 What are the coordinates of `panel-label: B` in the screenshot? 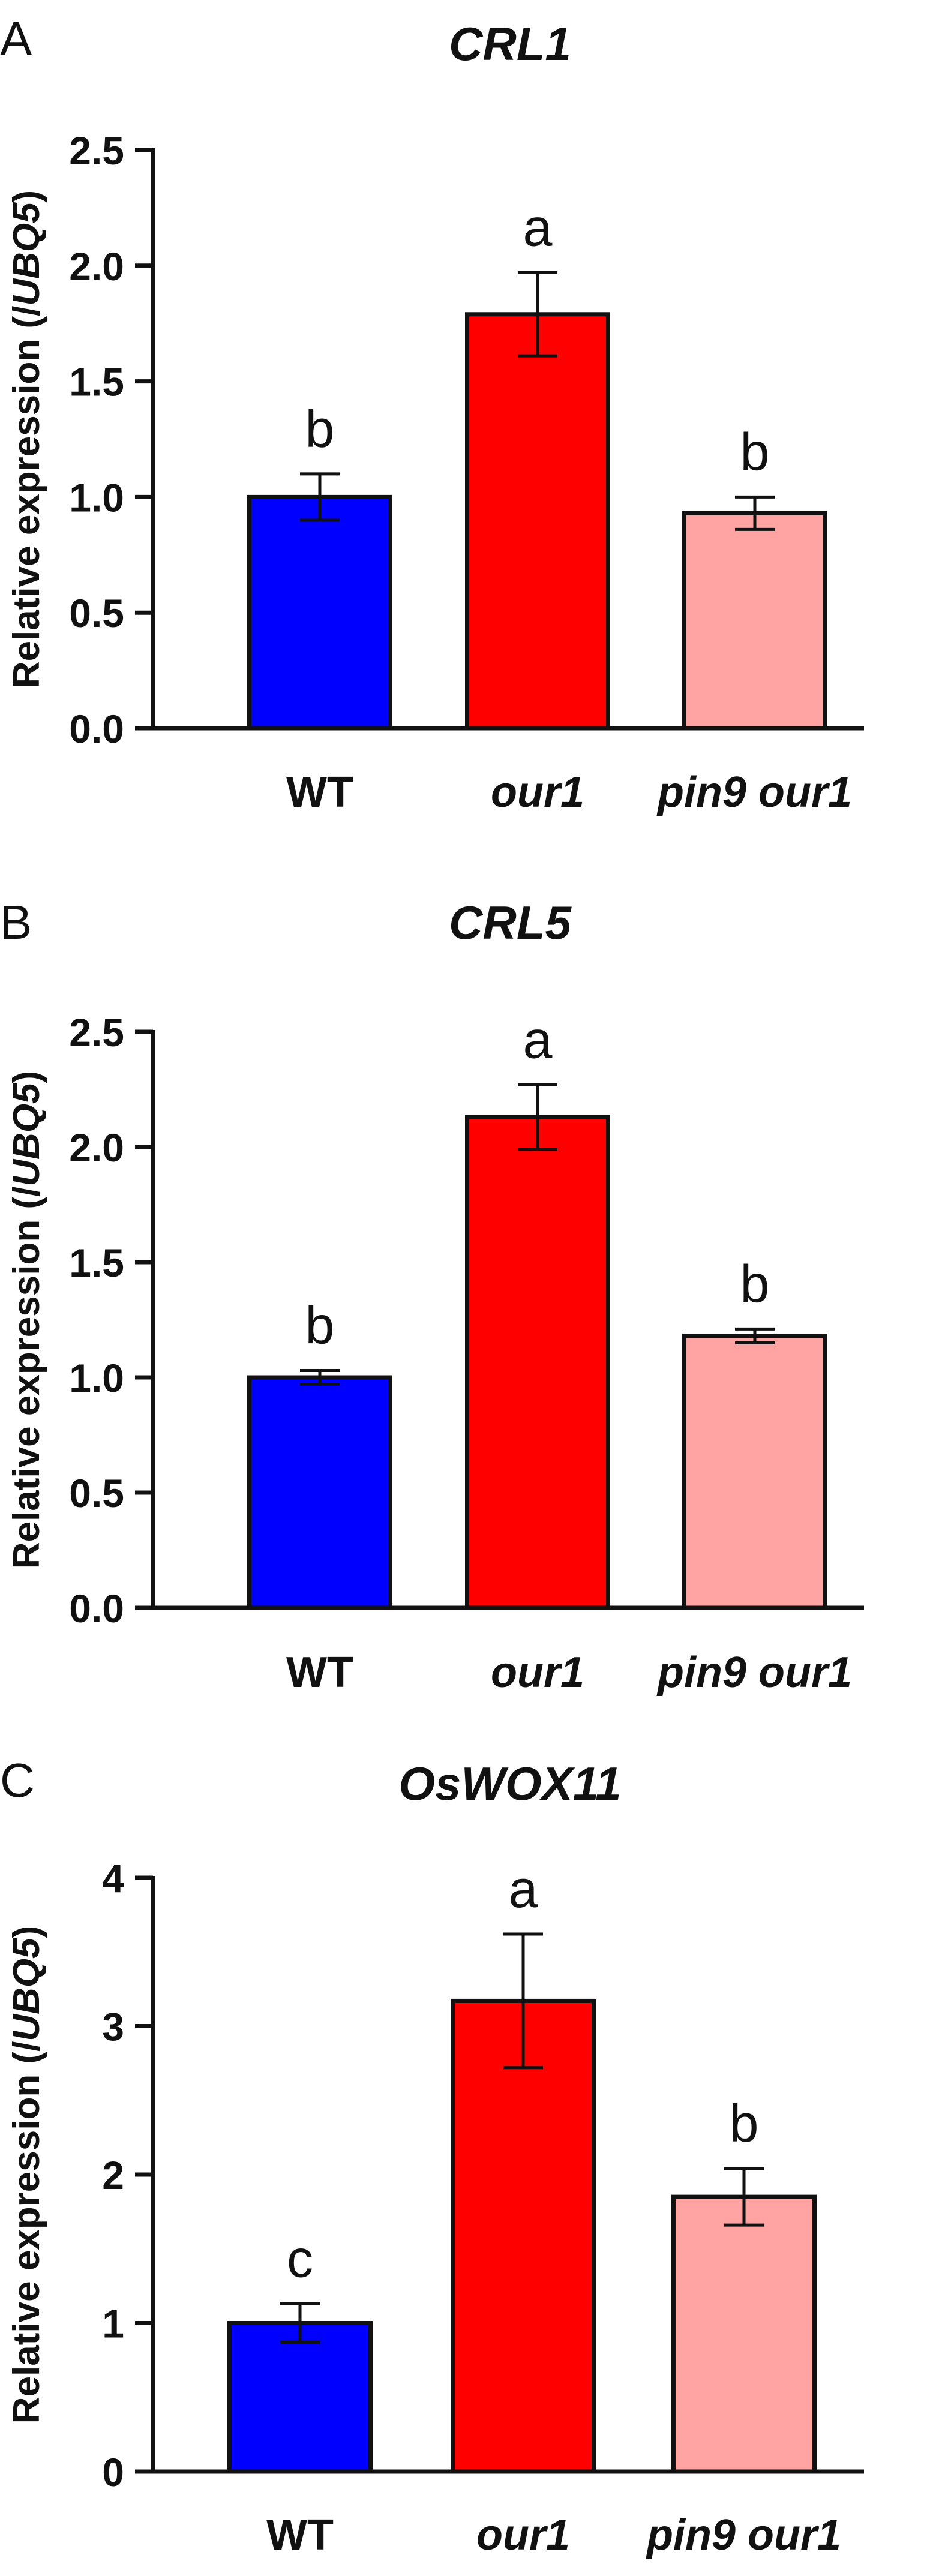 It's located at (16, 922).